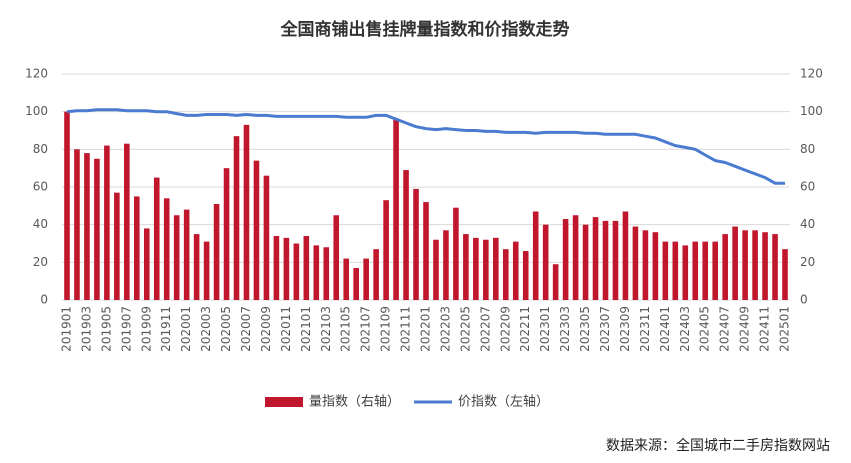 This screenshot has height=463, width=851. I want to click on x-tick-label: 202401, so click(665, 329).